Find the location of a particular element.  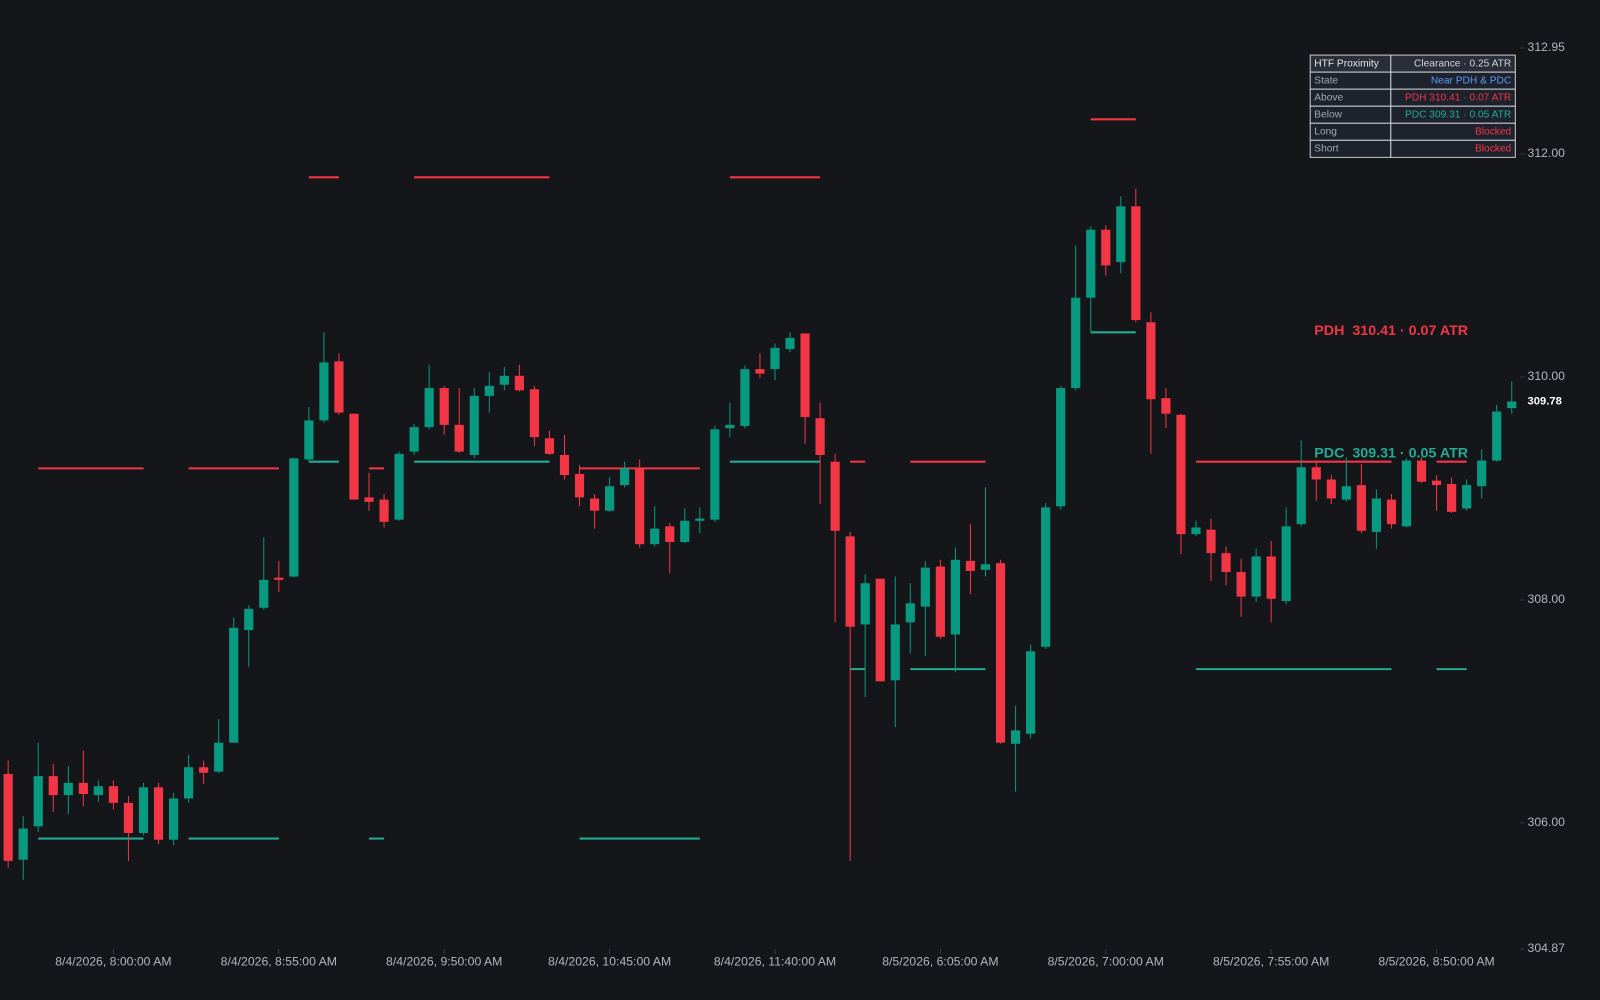

table-label: Short is located at coordinates (1326, 149).